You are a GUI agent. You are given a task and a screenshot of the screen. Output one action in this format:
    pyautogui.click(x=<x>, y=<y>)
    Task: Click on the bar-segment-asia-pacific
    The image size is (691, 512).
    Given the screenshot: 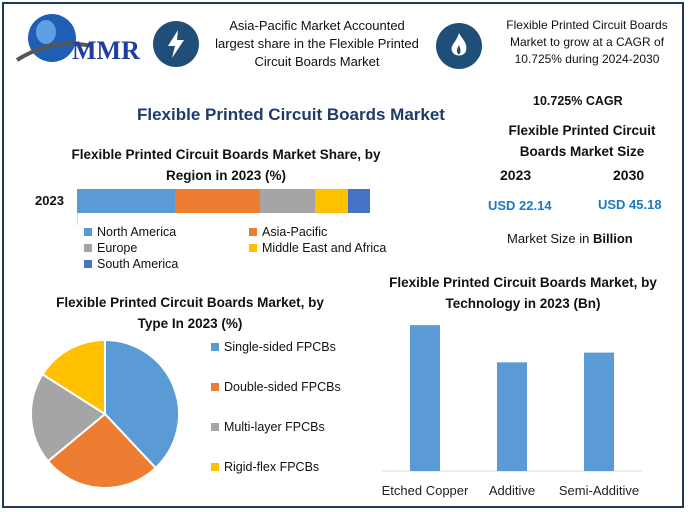 What is the action you would take?
    pyautogui.click(x=217, y=201)
    